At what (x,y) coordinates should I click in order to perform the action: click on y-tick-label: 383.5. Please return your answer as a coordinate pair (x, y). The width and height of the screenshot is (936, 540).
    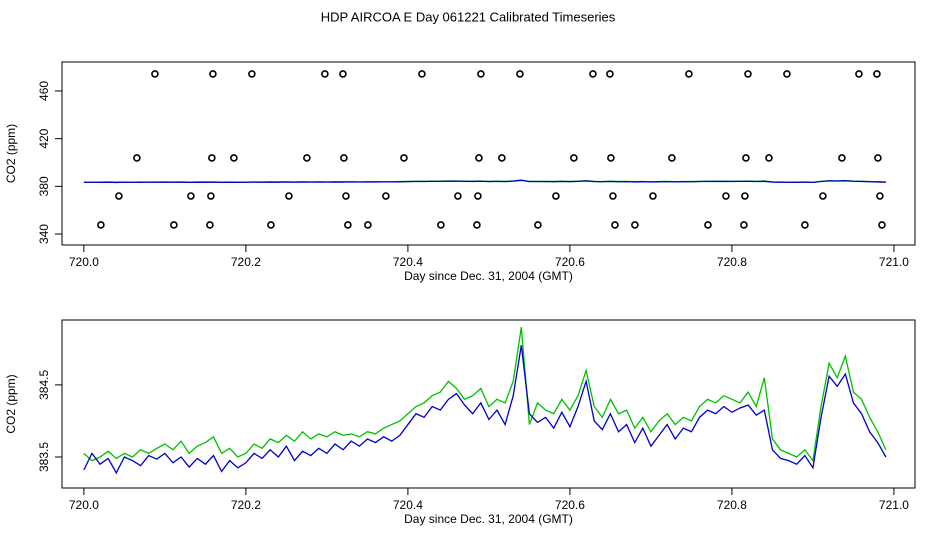
    Looking at the image, I should click on (44, 457).